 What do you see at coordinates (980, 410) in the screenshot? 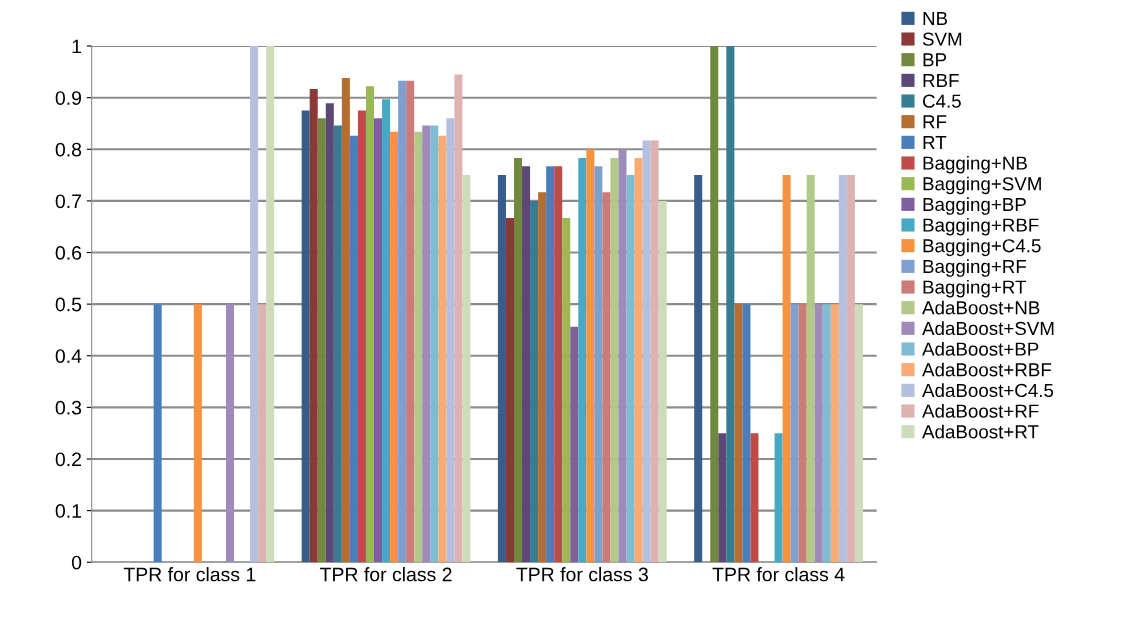
I see `legend-label: AdaBoost+RF` at bounding box center [980, 410].